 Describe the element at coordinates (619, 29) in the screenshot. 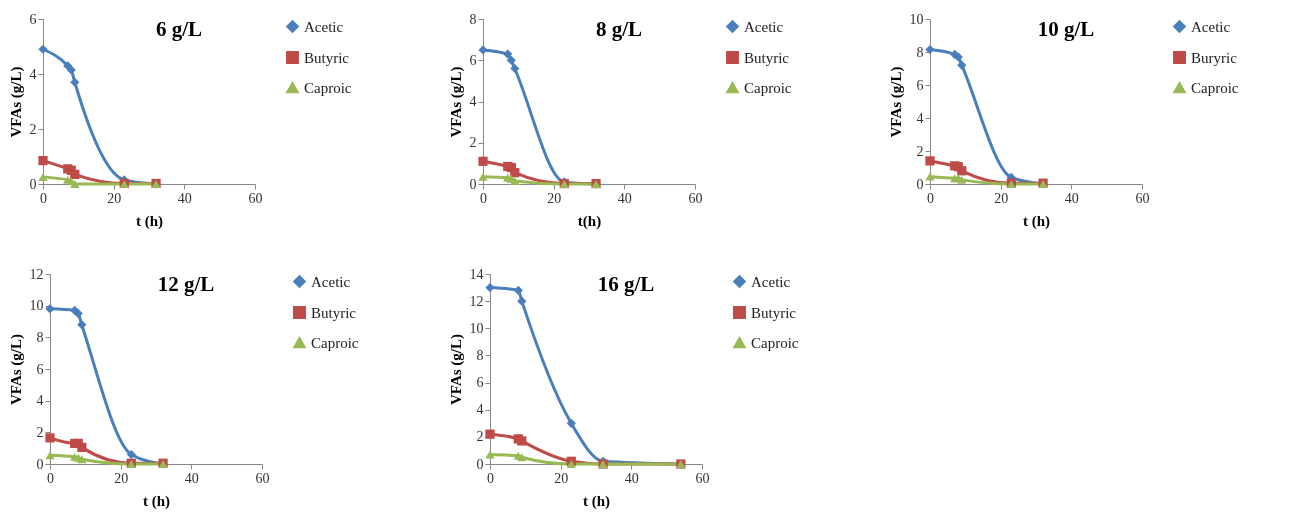

I see `chart-title: 8 g/L` at that location.